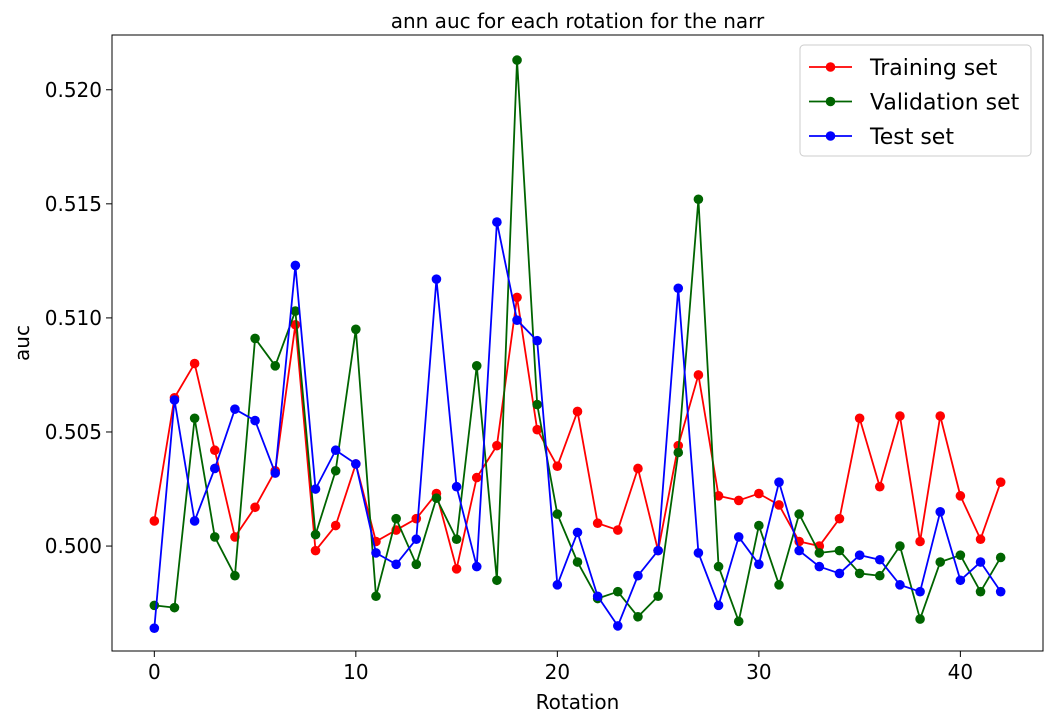  Describe the element at coordinates (73, 546) in the screenshot. I see `y-tick-label: 0.500` at that location.